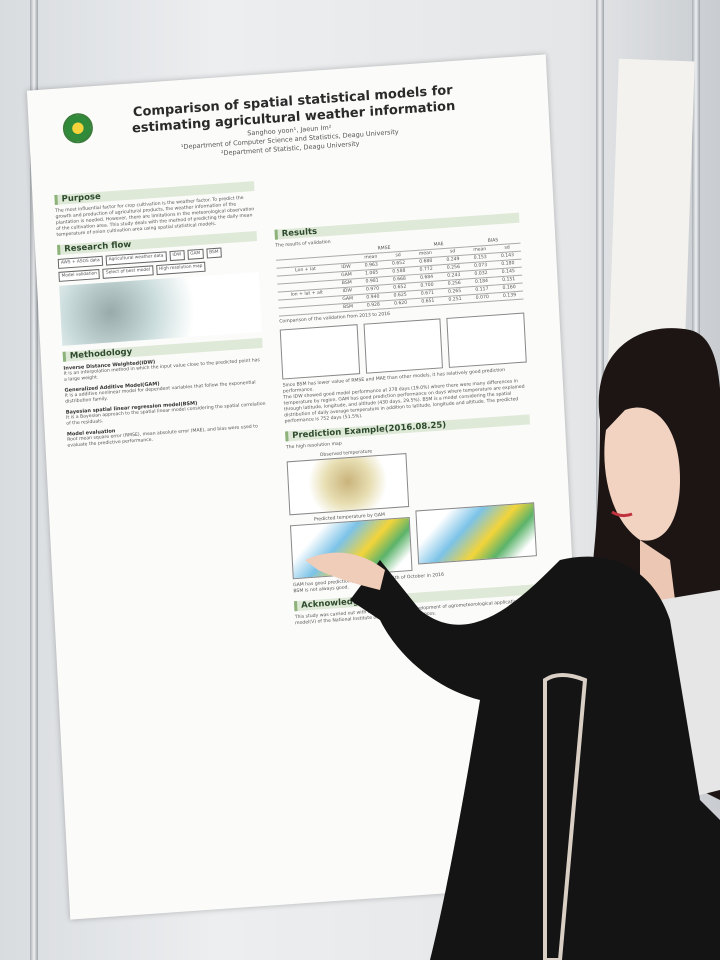 The height and width of the screenshot is (960, 720). I want to click on panel-post, so click(34, 480).